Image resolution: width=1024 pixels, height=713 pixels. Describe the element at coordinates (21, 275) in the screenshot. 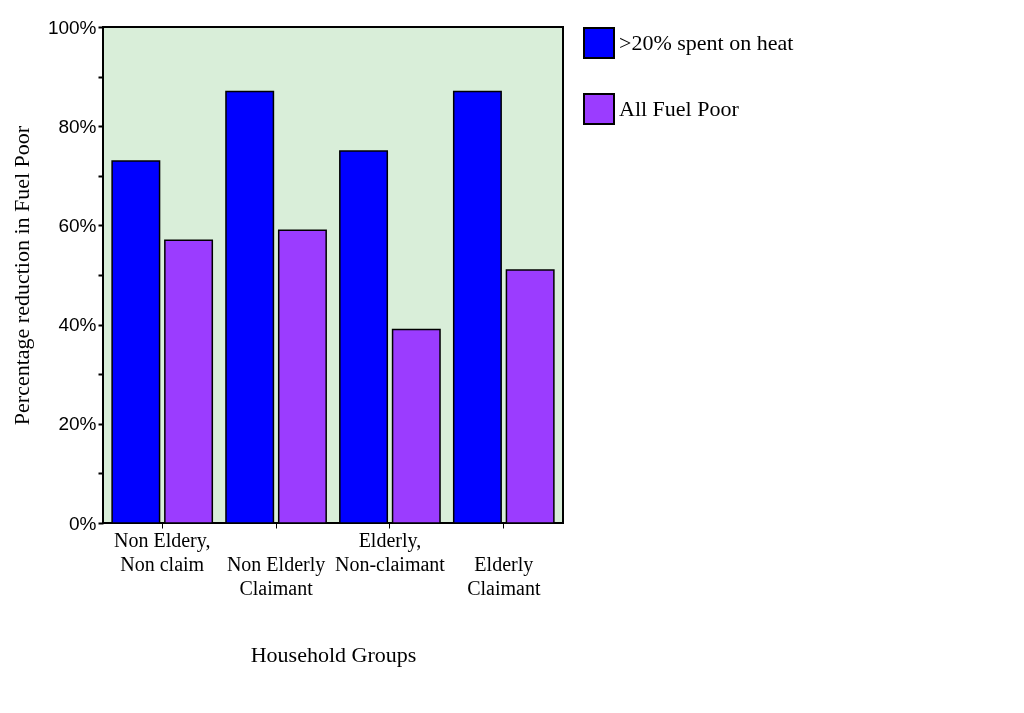

I see `y-axis-title: Percentage reduction in Fuel Poor` at that location.